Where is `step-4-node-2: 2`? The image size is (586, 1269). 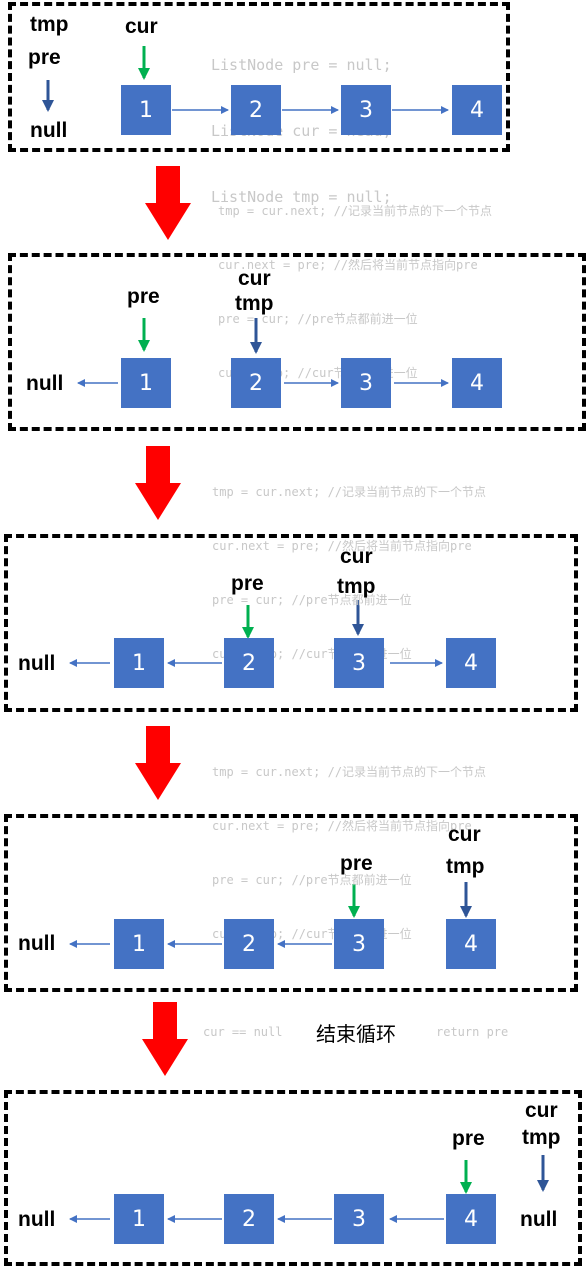
step-4-node-2: 2 is located at coordinates (249, 1219).